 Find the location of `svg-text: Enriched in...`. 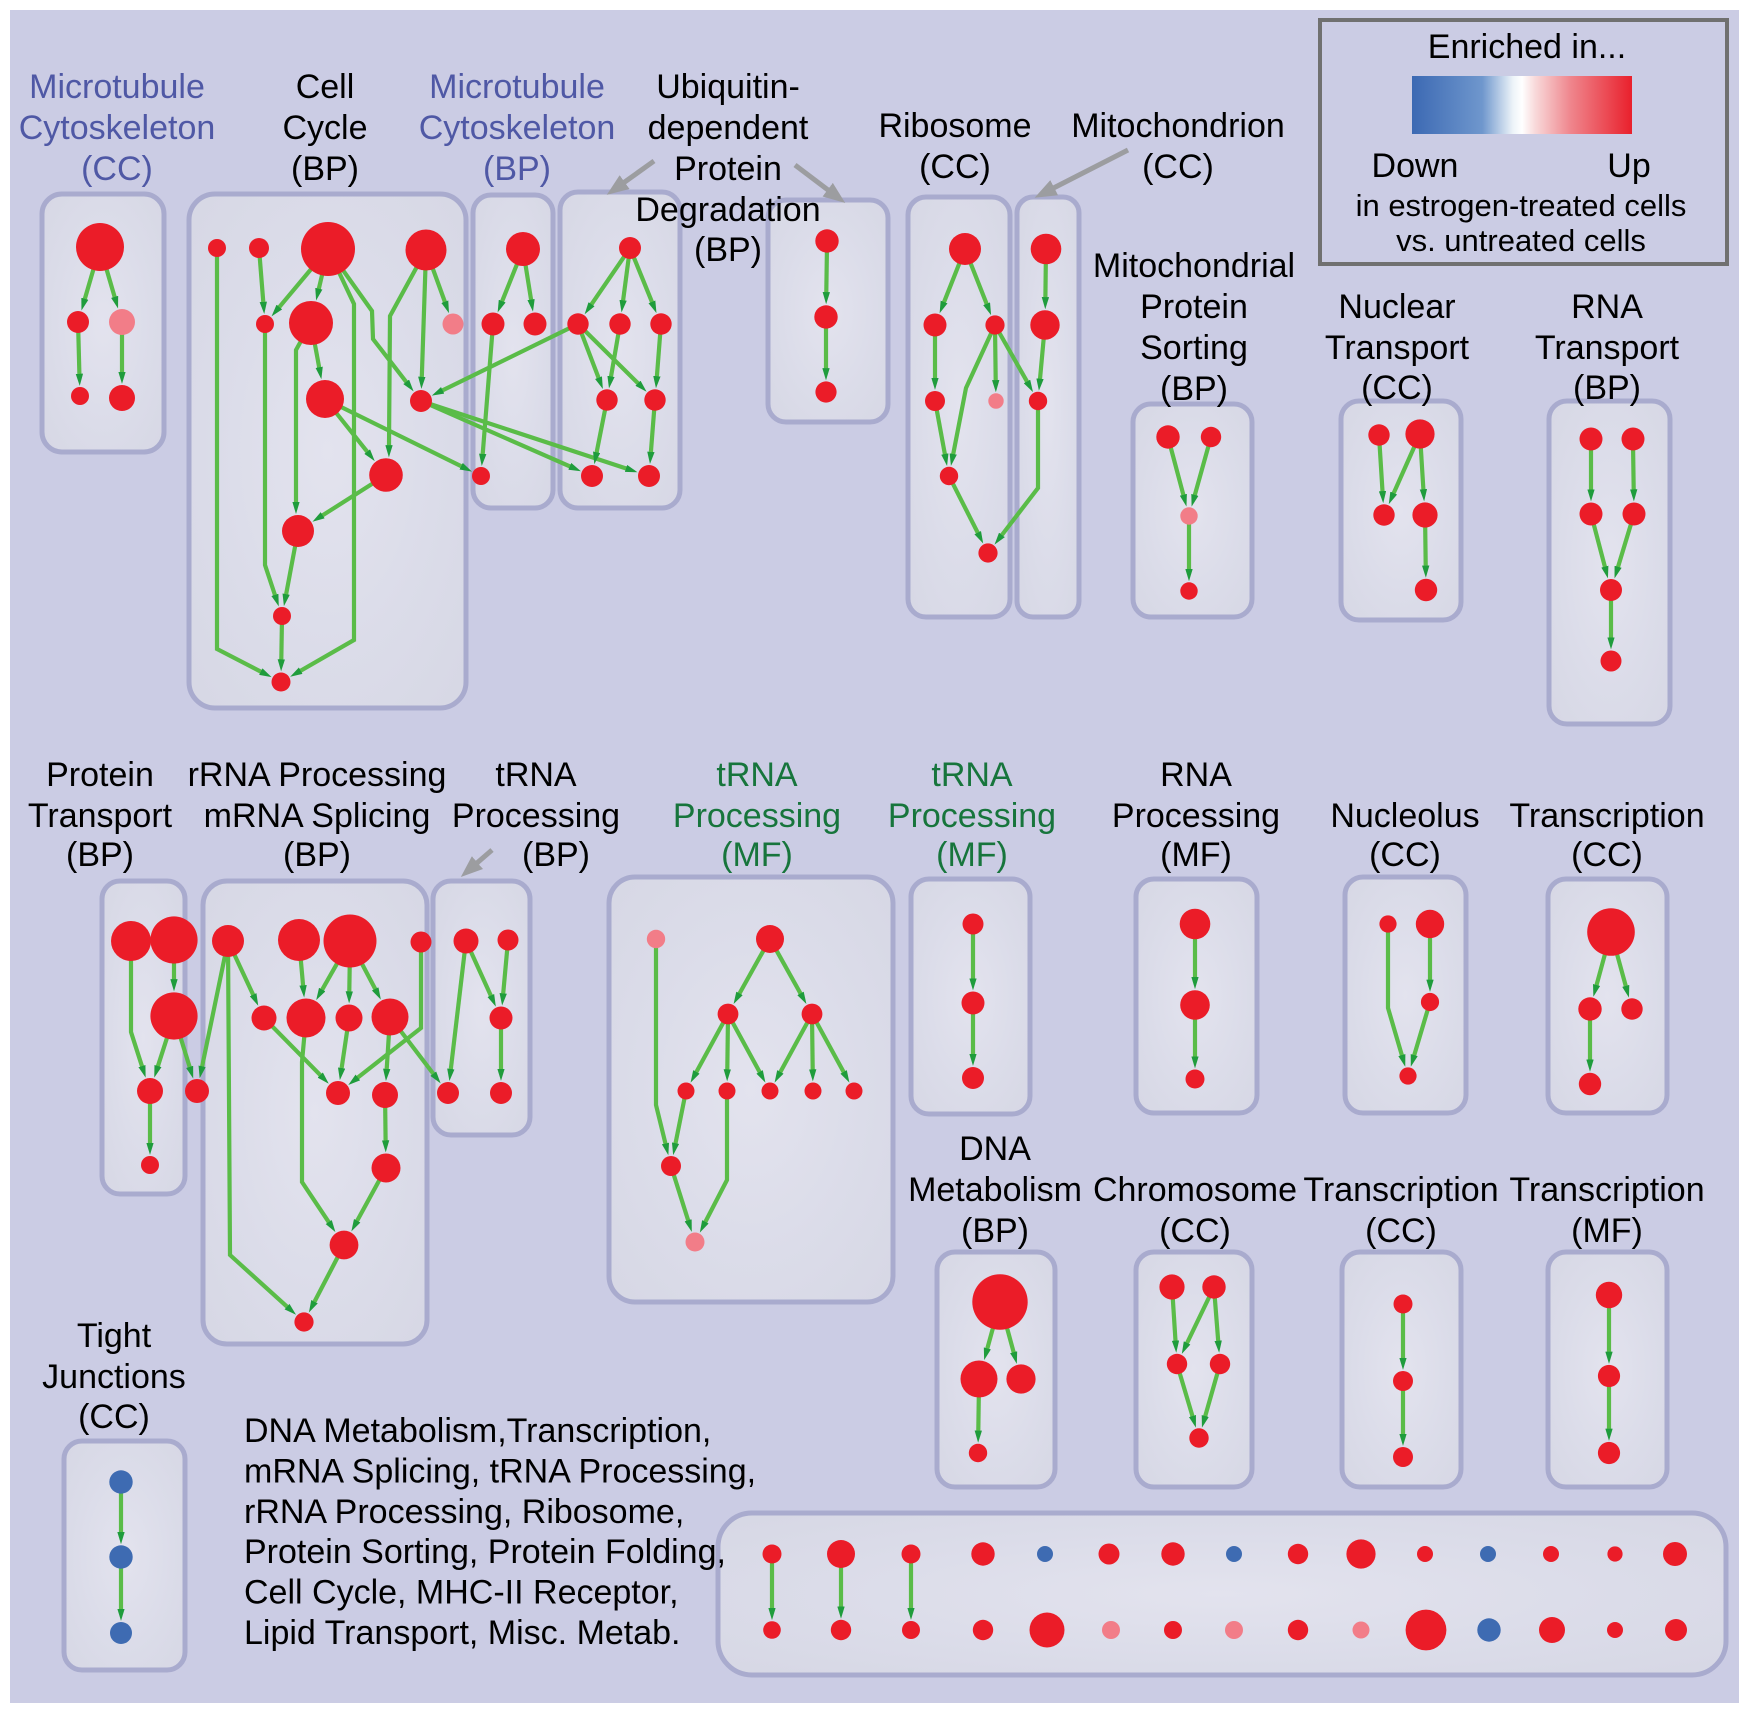

svg-text: Enriched in... is located at coordinates (1527, 47).